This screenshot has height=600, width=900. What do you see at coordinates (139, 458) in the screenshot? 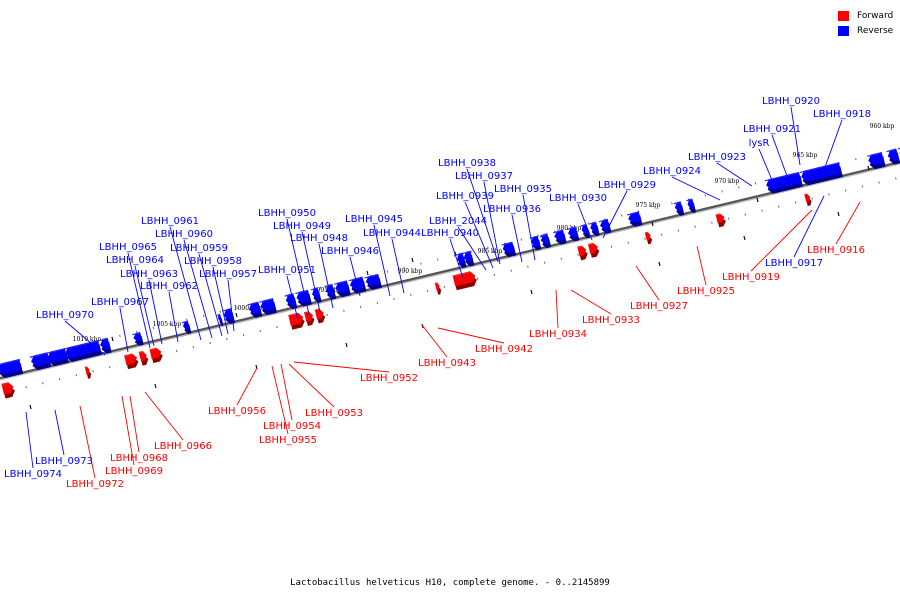
I see `svg-text: LBHH_0968` at bounding box center [139, 458].